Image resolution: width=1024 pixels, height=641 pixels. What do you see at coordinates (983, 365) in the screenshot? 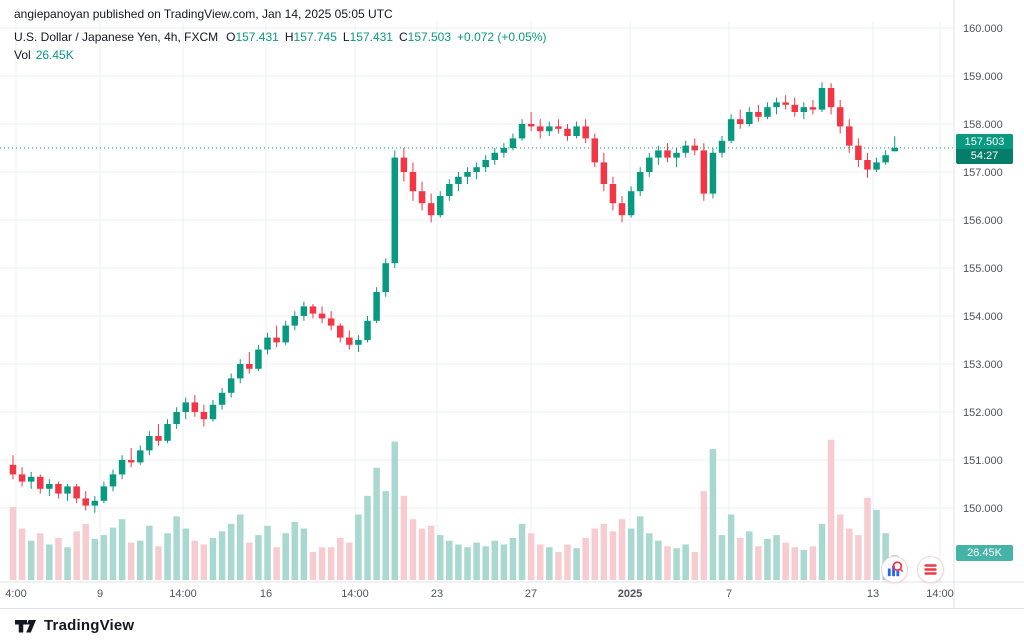
I see `price-tick-label: 153.000` at bounding box center [983, 365].